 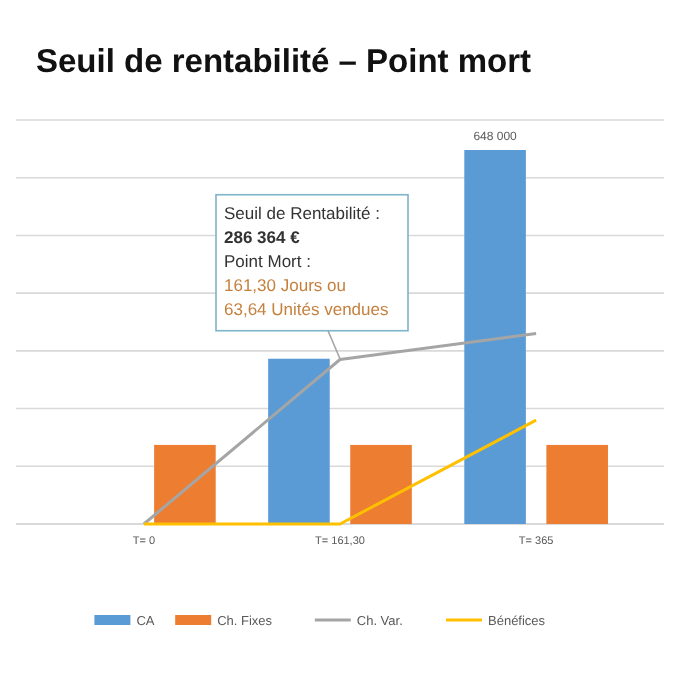 I want to click on chart-title: Seuil de rentabilité – Point mort, so click(x=284, y=62).